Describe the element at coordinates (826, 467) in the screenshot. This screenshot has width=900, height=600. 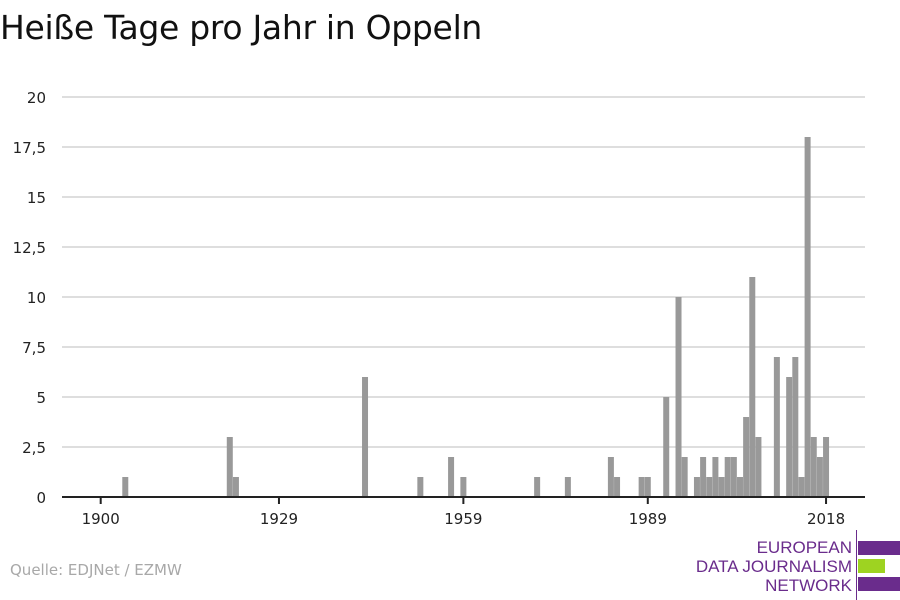
I see `bar-2018` at that location.